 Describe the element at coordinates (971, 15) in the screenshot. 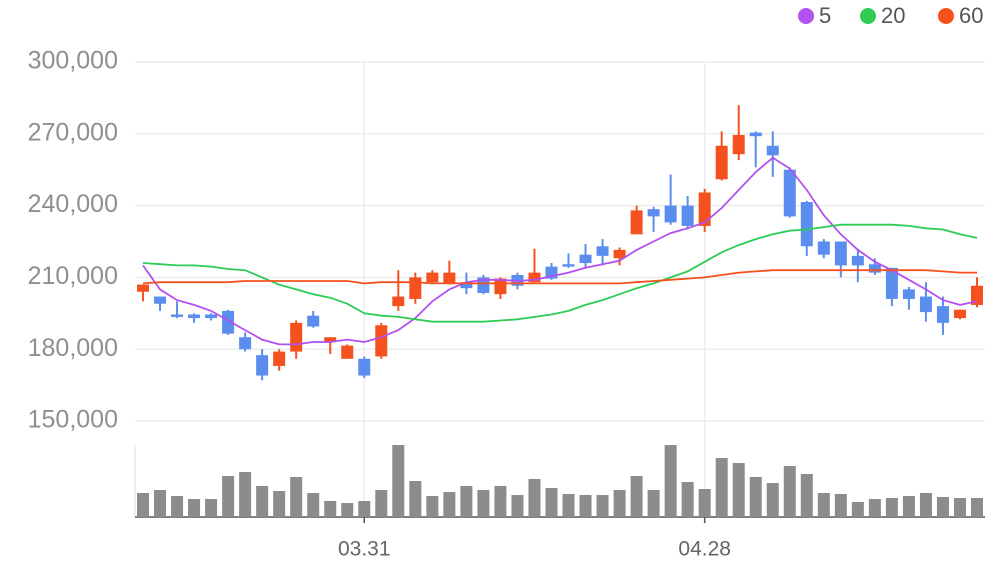

I see `legend-label: 60` at that location.